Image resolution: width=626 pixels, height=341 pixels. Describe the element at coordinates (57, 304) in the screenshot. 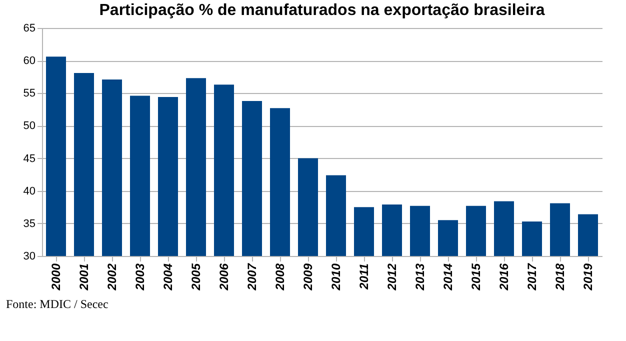

I see `source-note: Fonte: MDIC / Secec` at that location.